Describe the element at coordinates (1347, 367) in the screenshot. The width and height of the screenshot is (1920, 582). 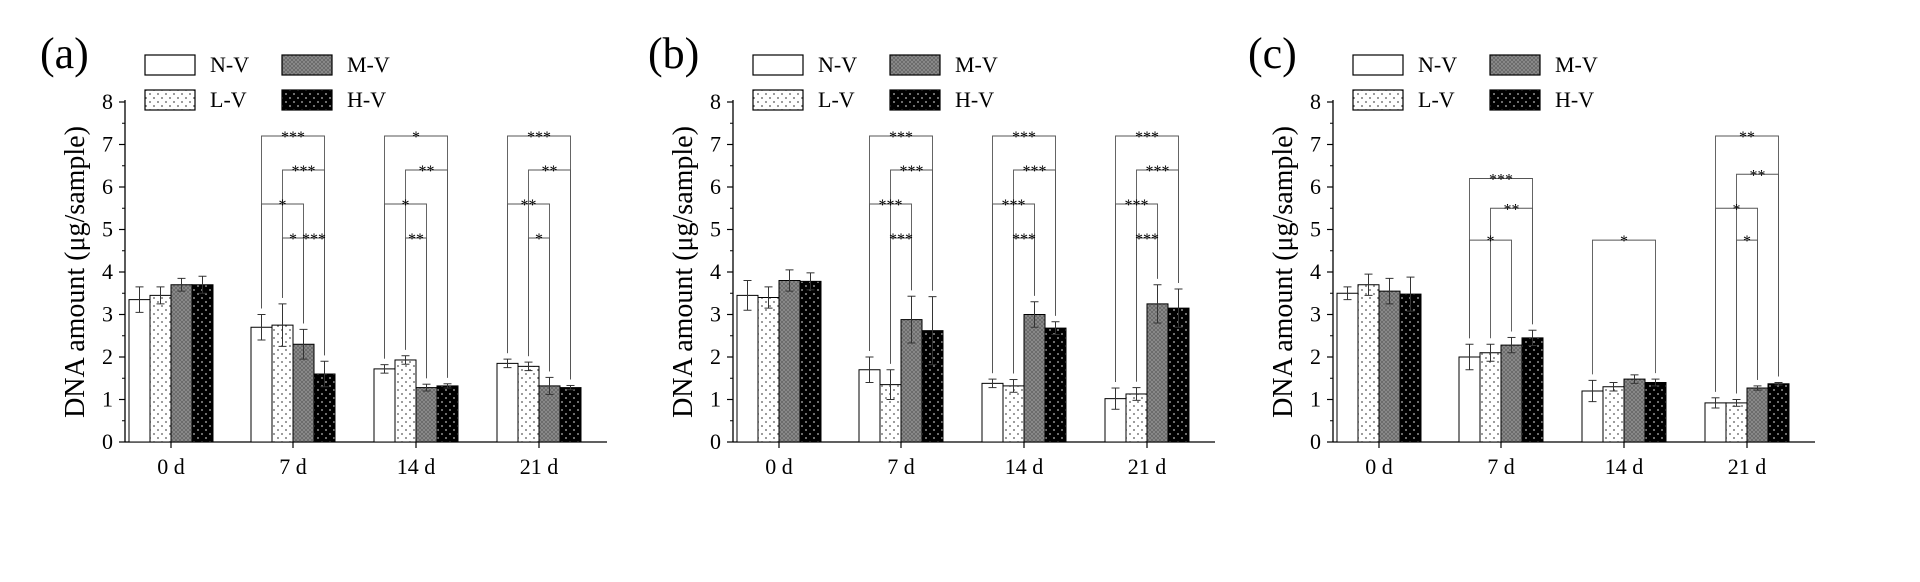
I see `bar-n-v-0d` at that location.